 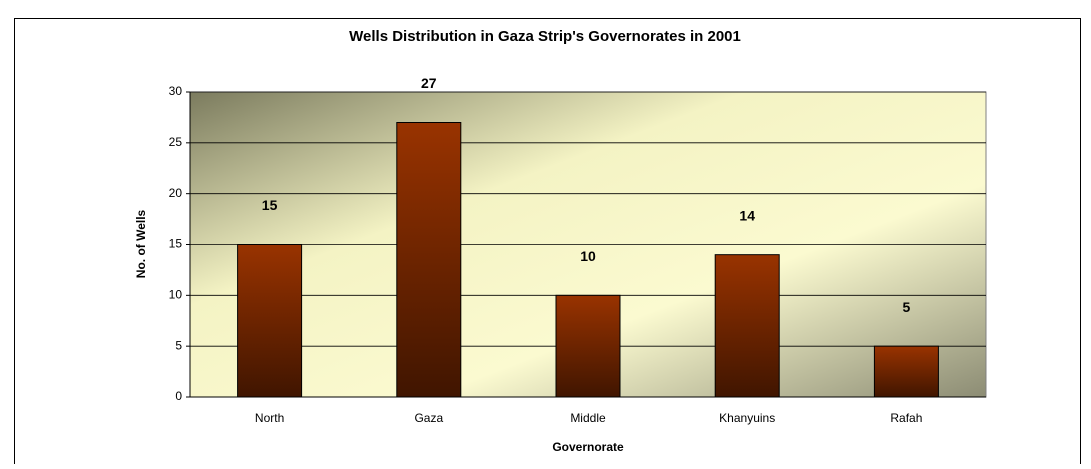 What do you see at coordinates (588, 256) in the screenshot?
I see `data-label: 10` at bounding box center [588, 256].